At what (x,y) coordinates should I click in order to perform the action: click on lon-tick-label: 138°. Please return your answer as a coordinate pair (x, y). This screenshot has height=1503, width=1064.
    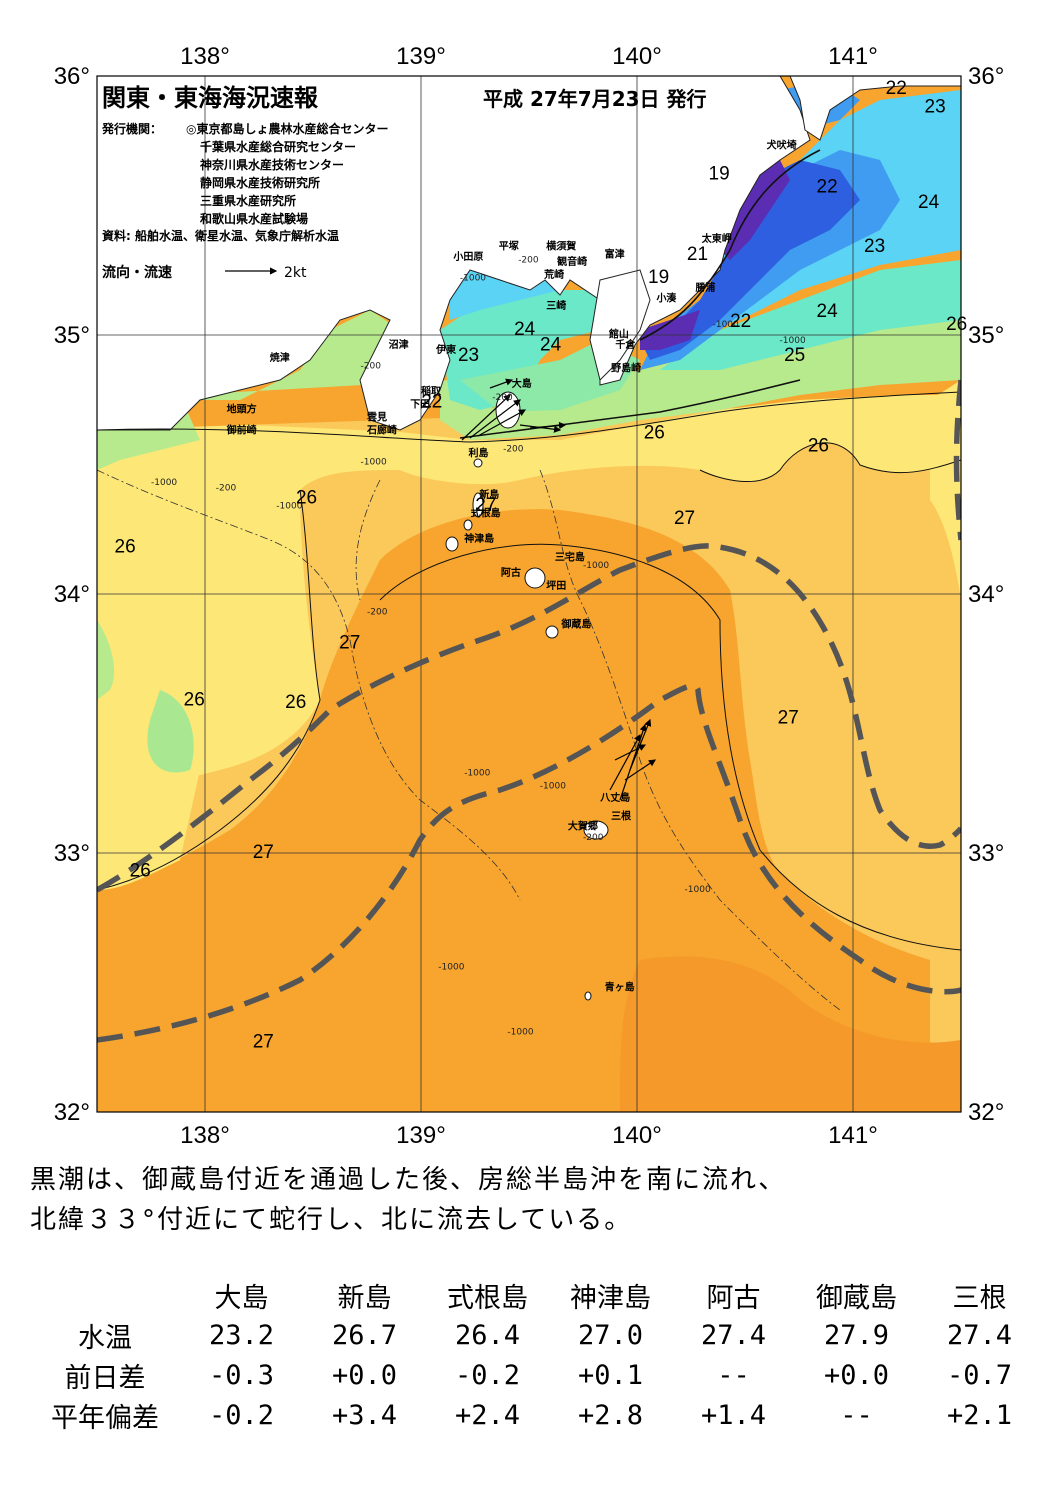
    Looking at the image, I should click on (205, 56).